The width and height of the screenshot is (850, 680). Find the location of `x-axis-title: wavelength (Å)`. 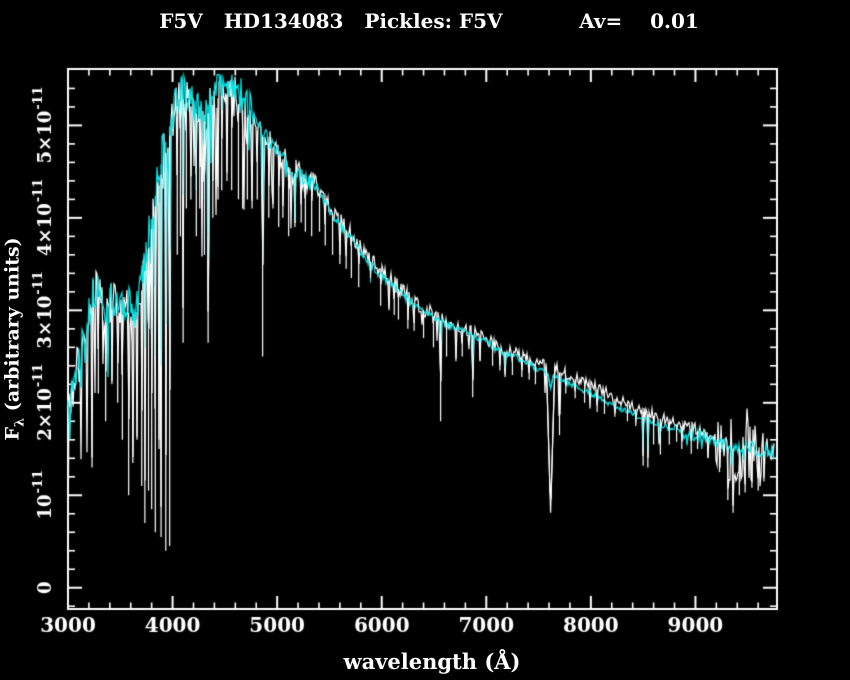

x-axis-title: wavelength (Å) is located at coordinates (432, 661).